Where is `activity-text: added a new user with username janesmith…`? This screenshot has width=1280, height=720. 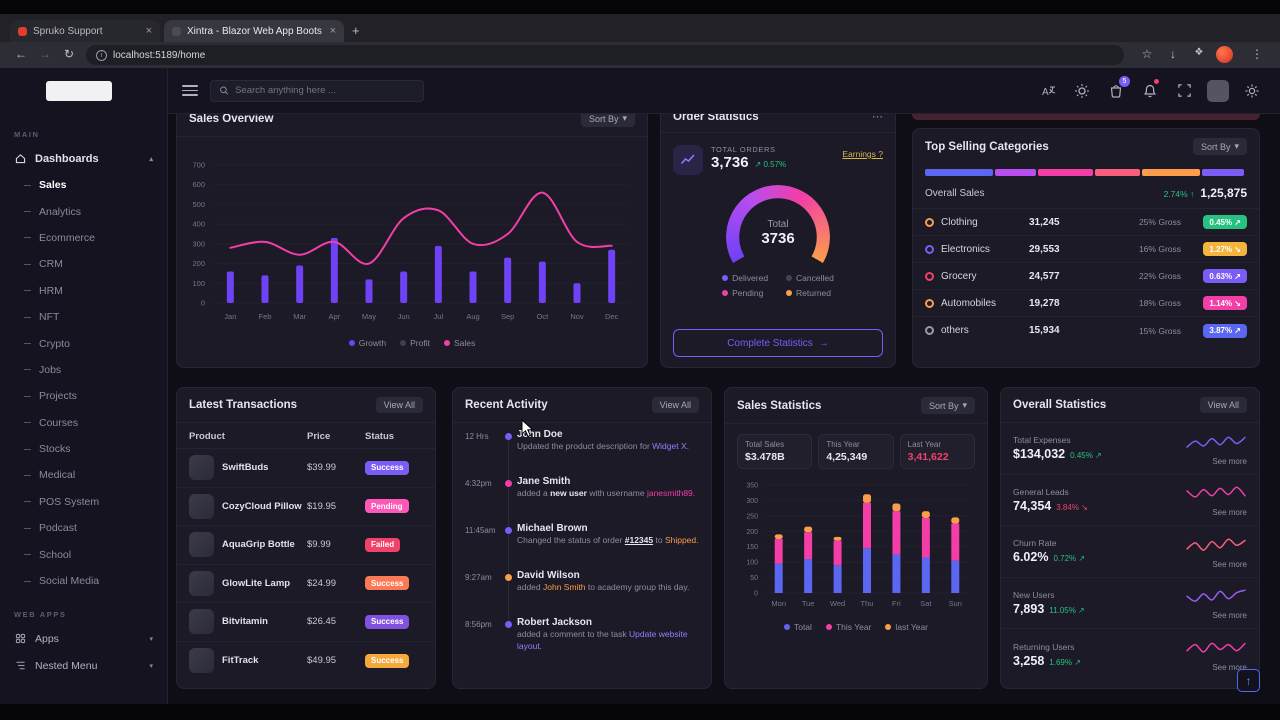 activity-text: added a new user with username janesmith… is located at coordinates (606, 494).